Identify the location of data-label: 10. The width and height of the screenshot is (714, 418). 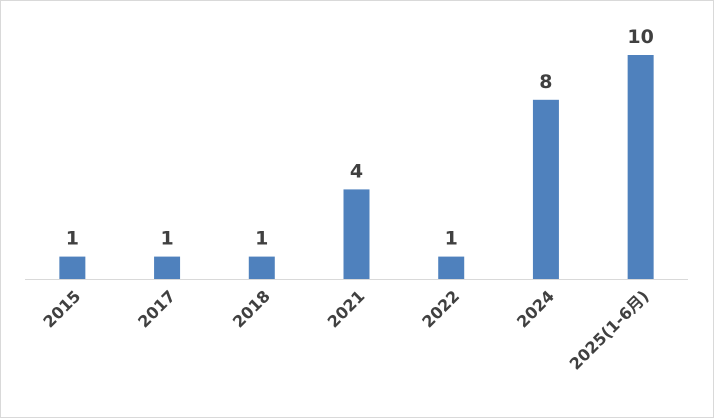
(640, 37).